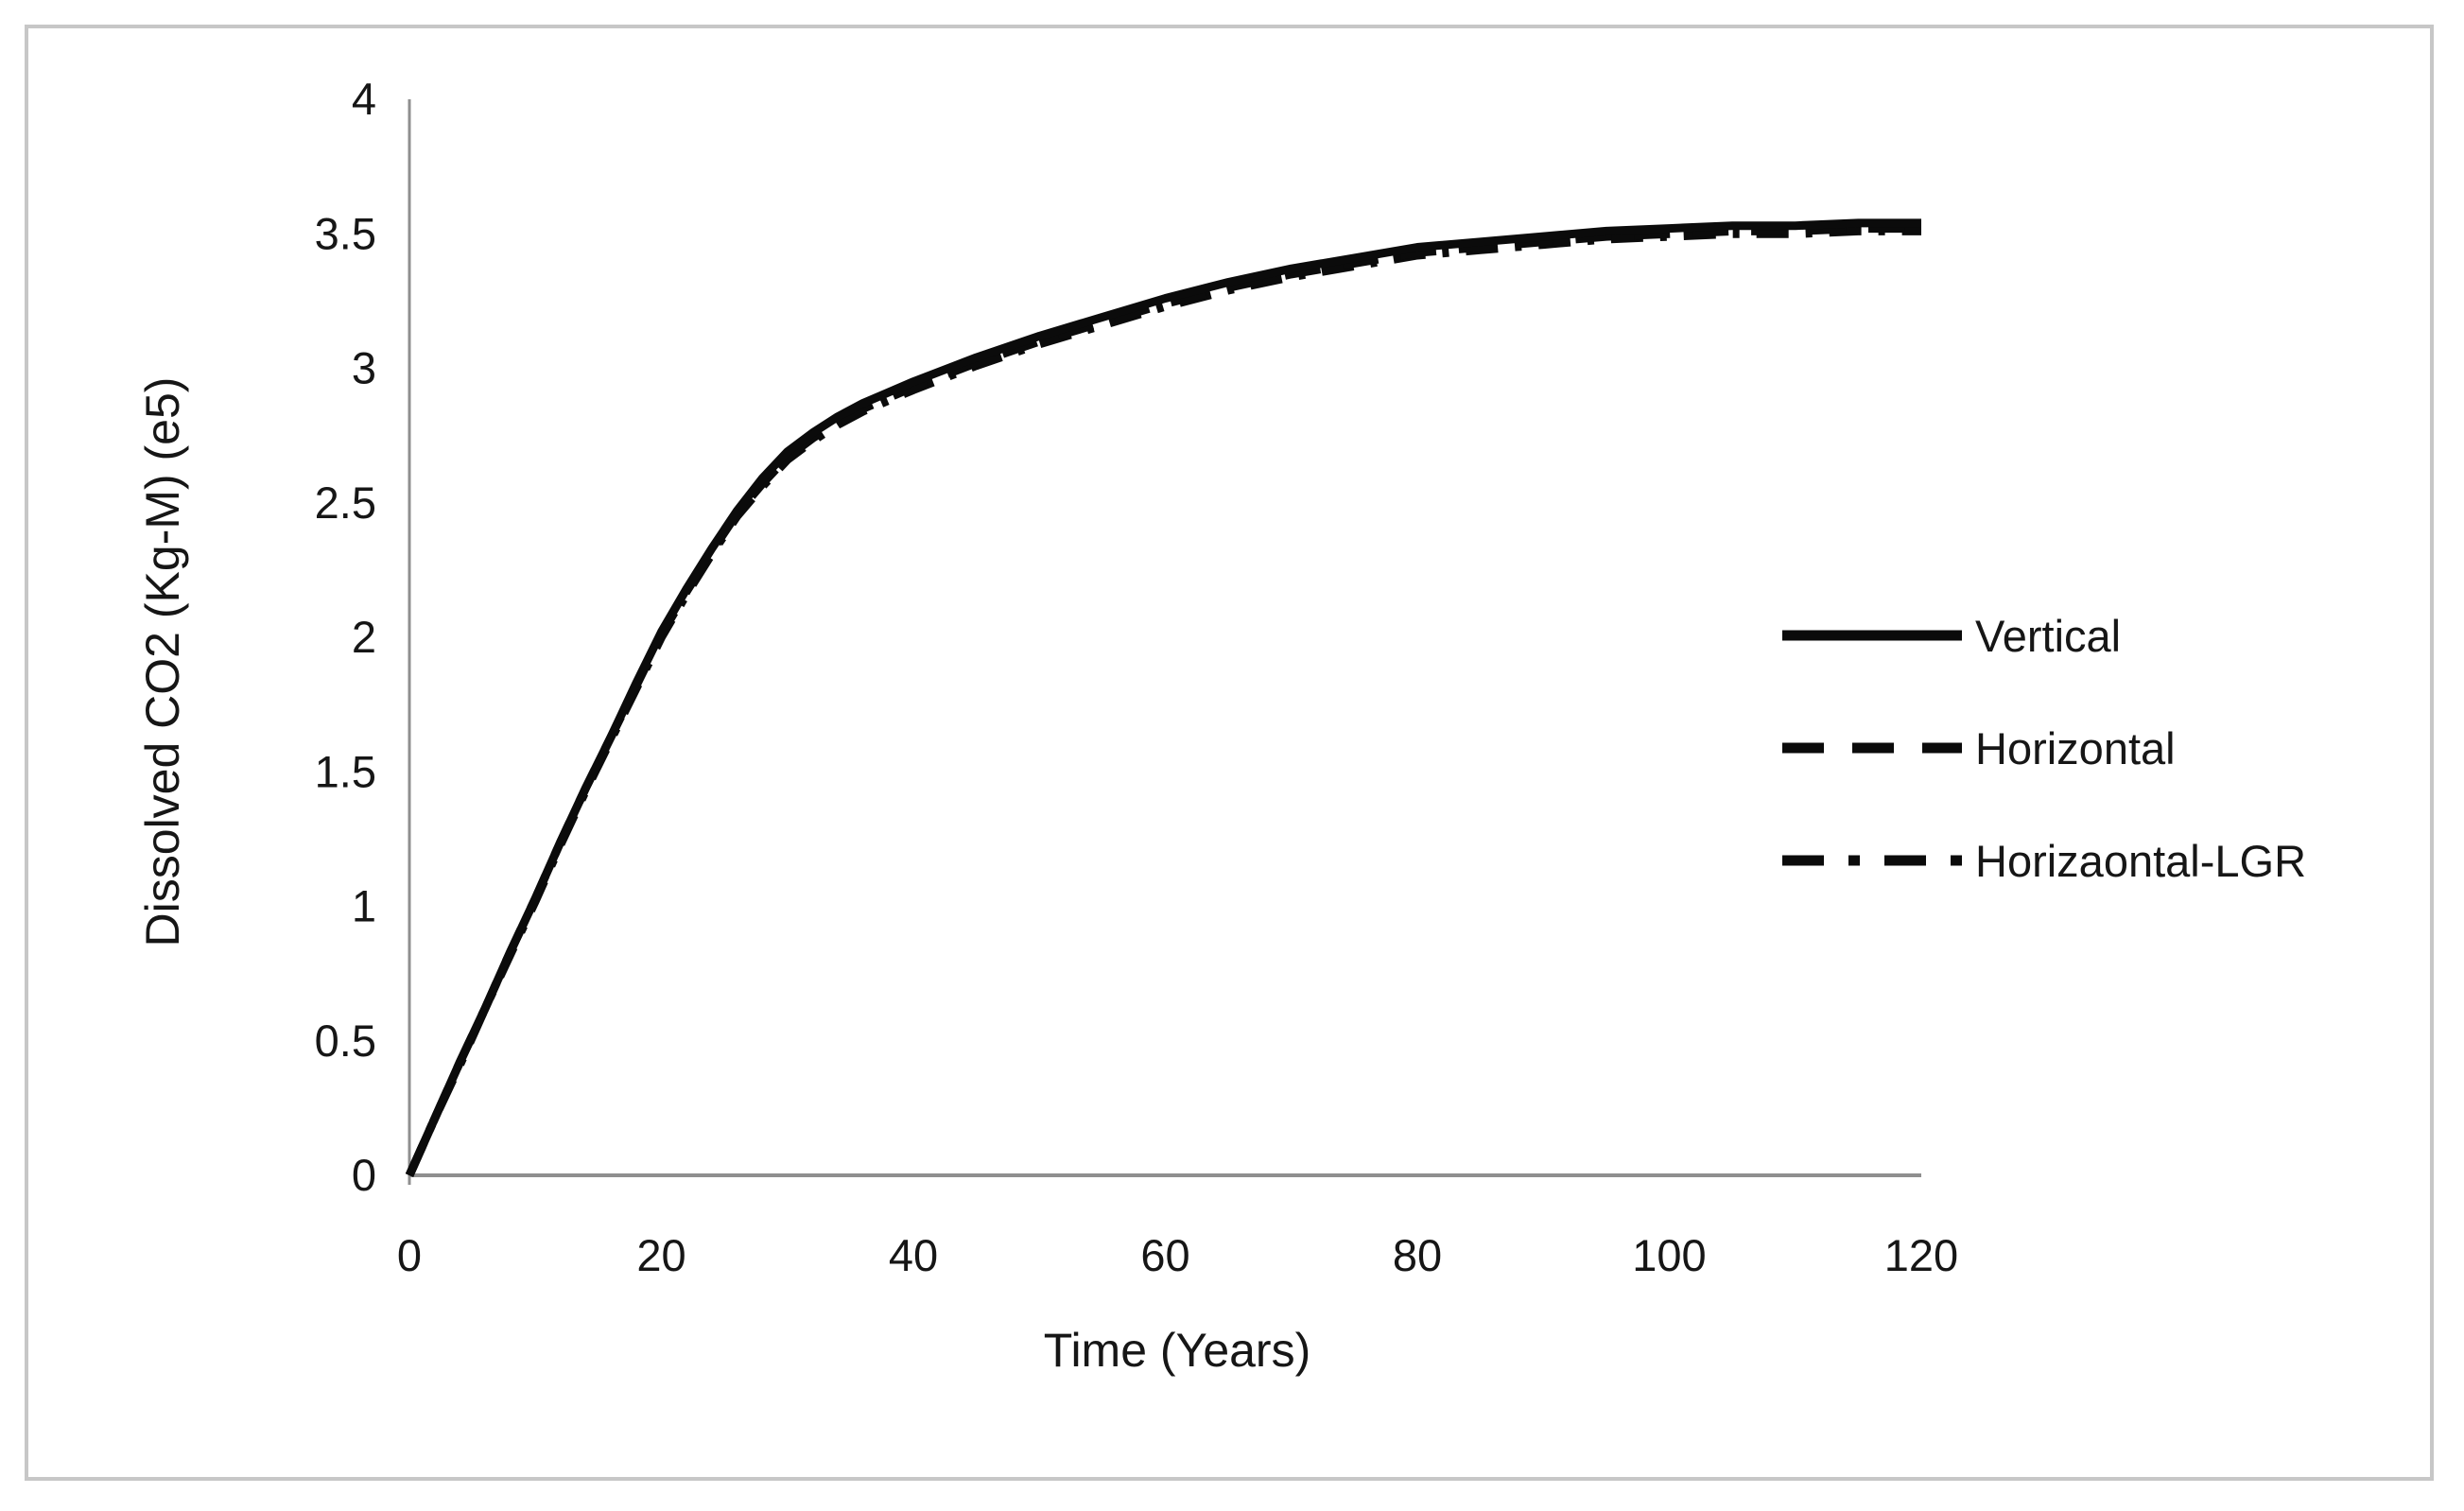 The image size is (2464, 1511). I want to click on x-tick-label: 120, so click(1921, 1255).